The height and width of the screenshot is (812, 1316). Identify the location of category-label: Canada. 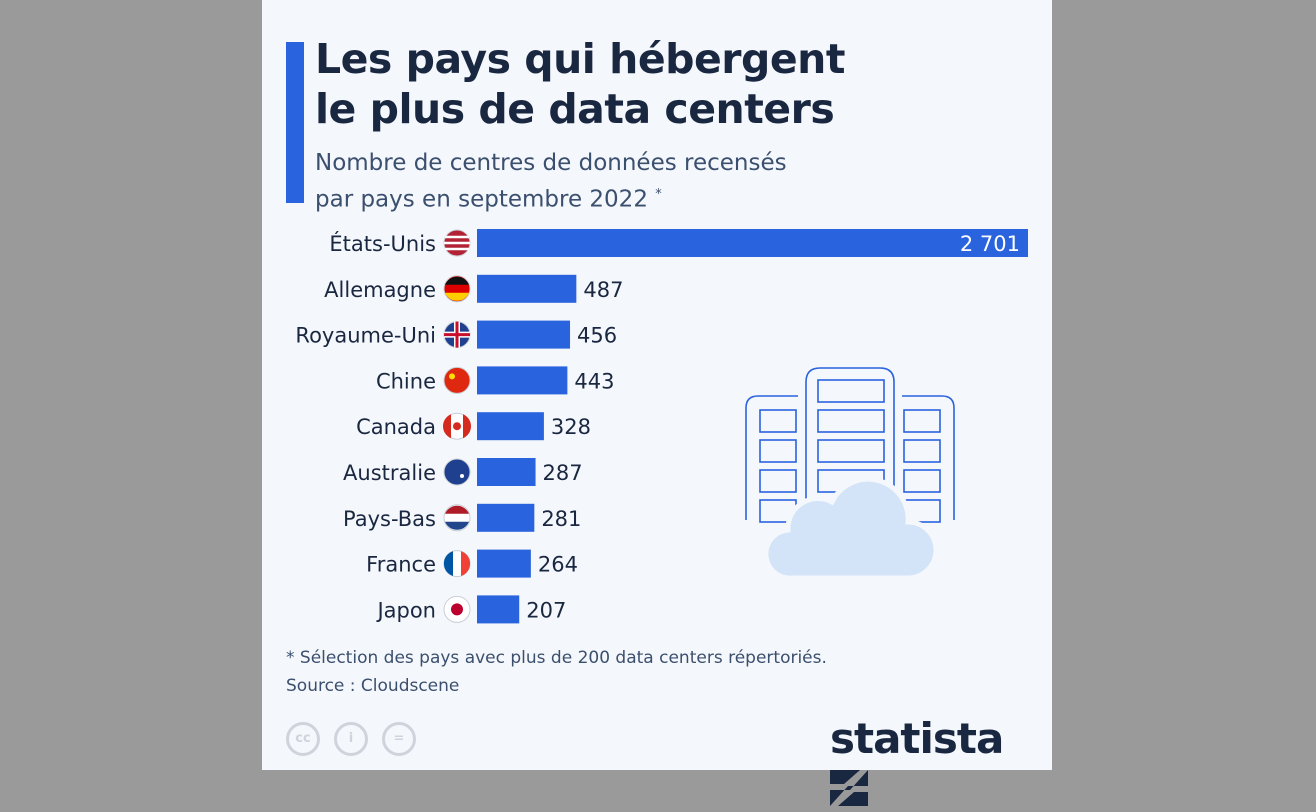
(396, 427).